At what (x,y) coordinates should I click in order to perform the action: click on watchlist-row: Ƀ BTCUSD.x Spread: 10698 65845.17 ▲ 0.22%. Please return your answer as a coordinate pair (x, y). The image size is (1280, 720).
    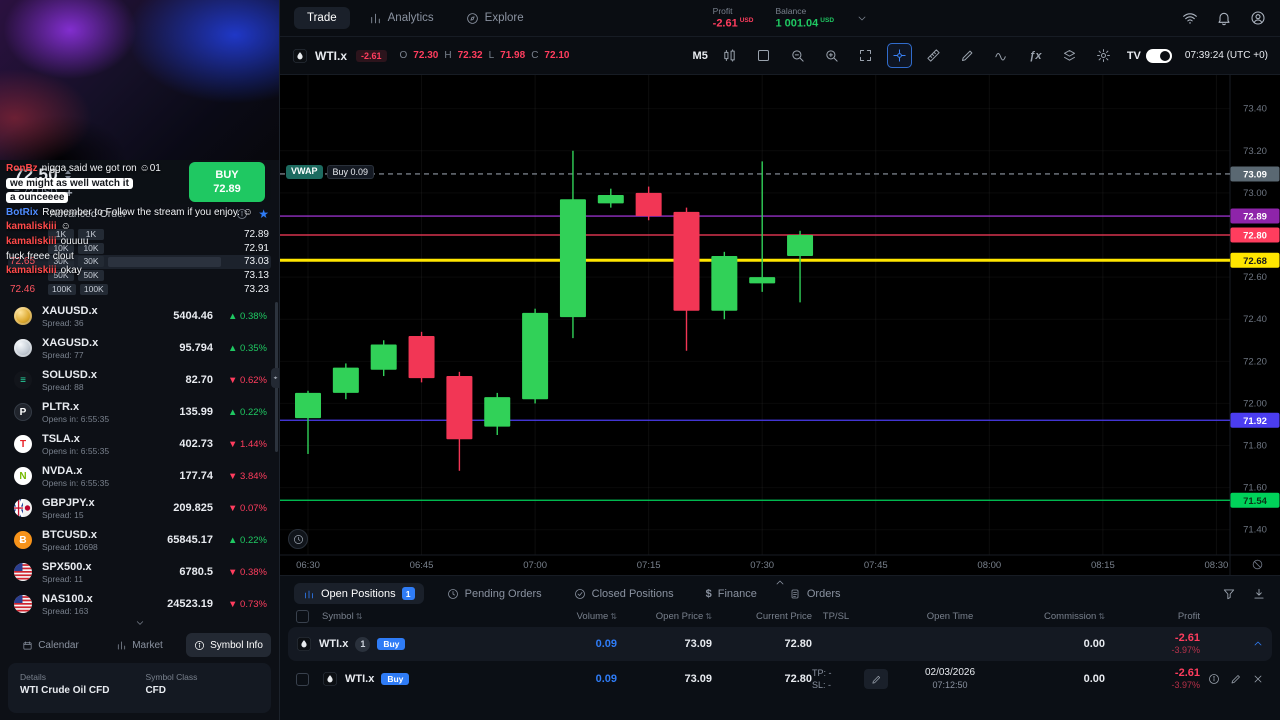
    Looking at the image, I should click on (139, 540).